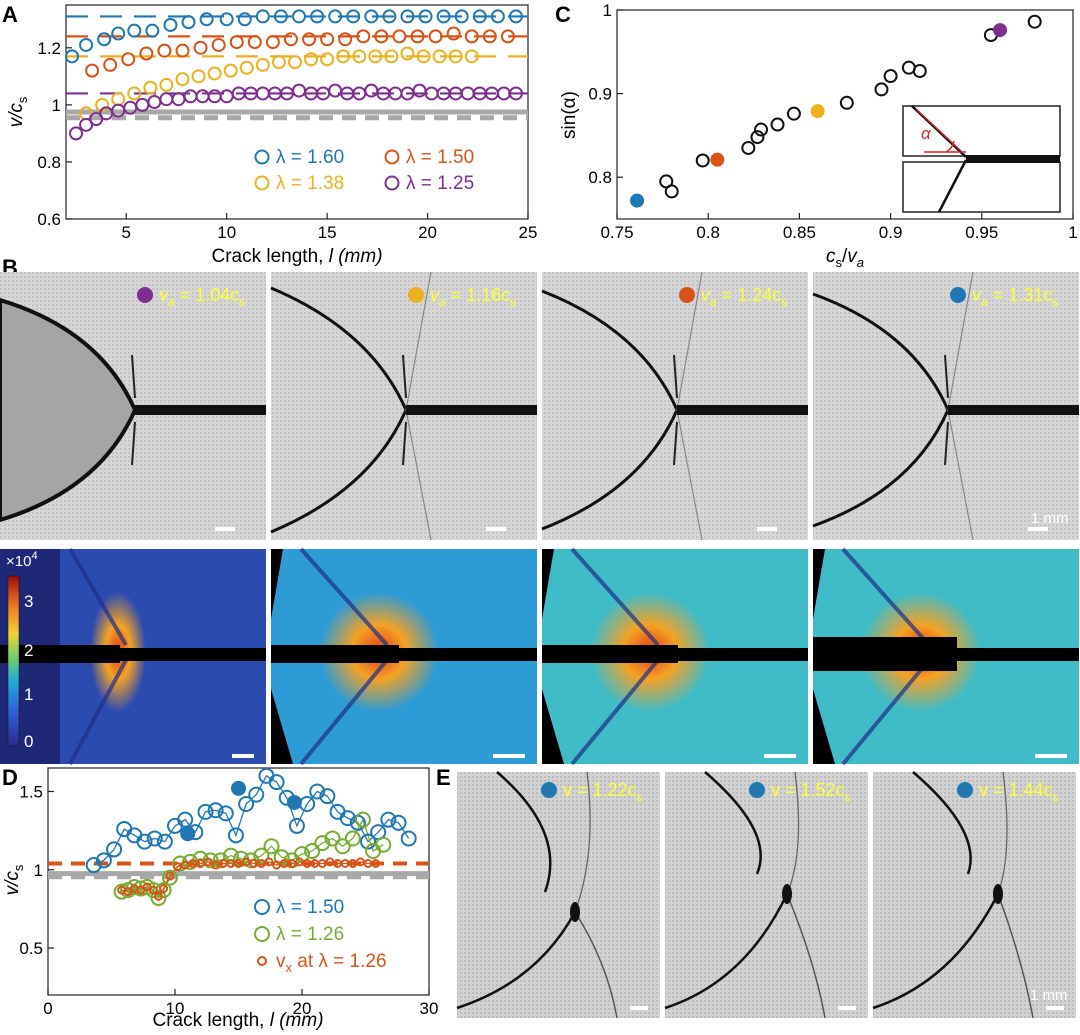 The height and width of the screenshot is (1035, 1080). What do you see at coordinates (289, 967) in the screenshot?
I see `legend-sub: x` at bounding box center [289, 967].